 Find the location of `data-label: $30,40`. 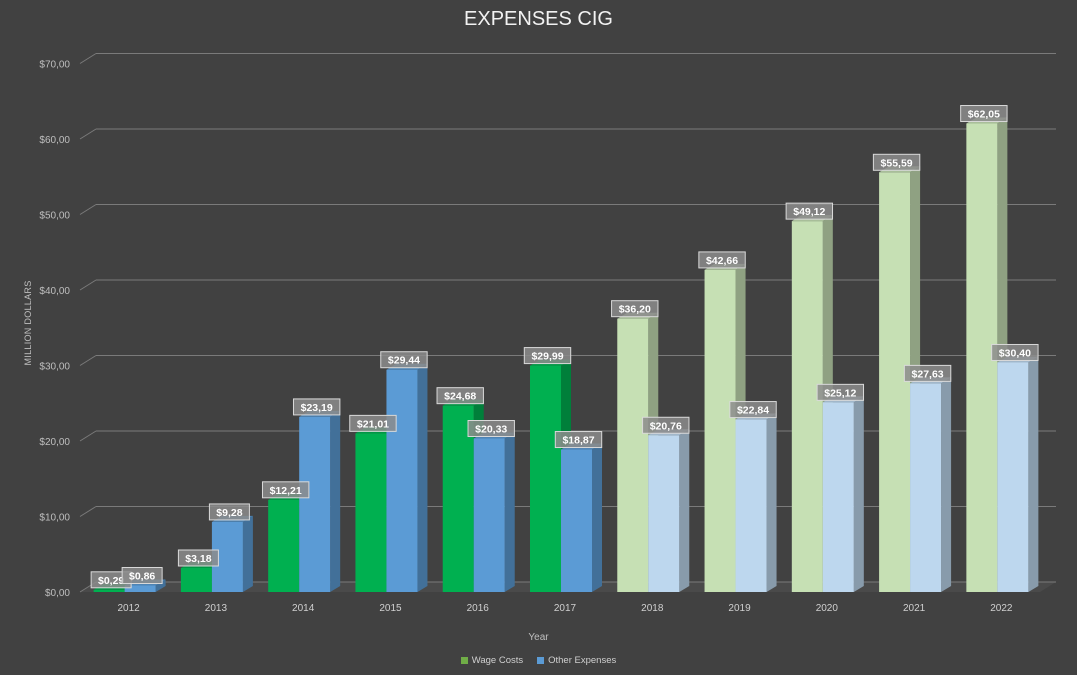

data-label: $30,40 is located at coordinates (1015, 353).